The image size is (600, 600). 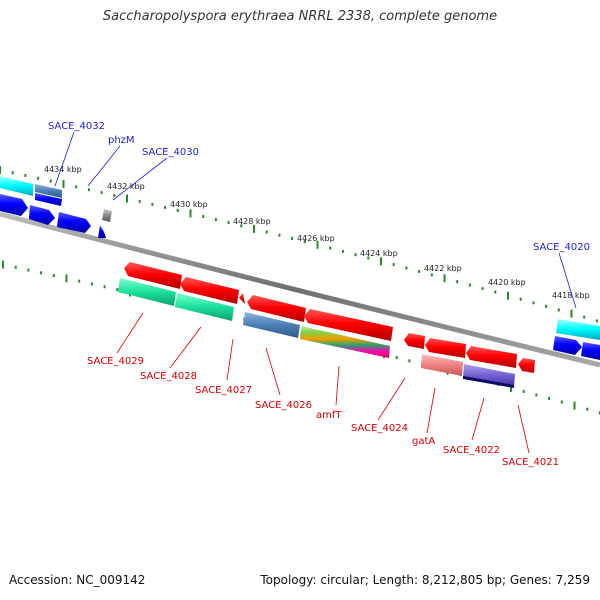 I want to click on gene-label-reverse: SACE_4024, so click(x=379, y=428).